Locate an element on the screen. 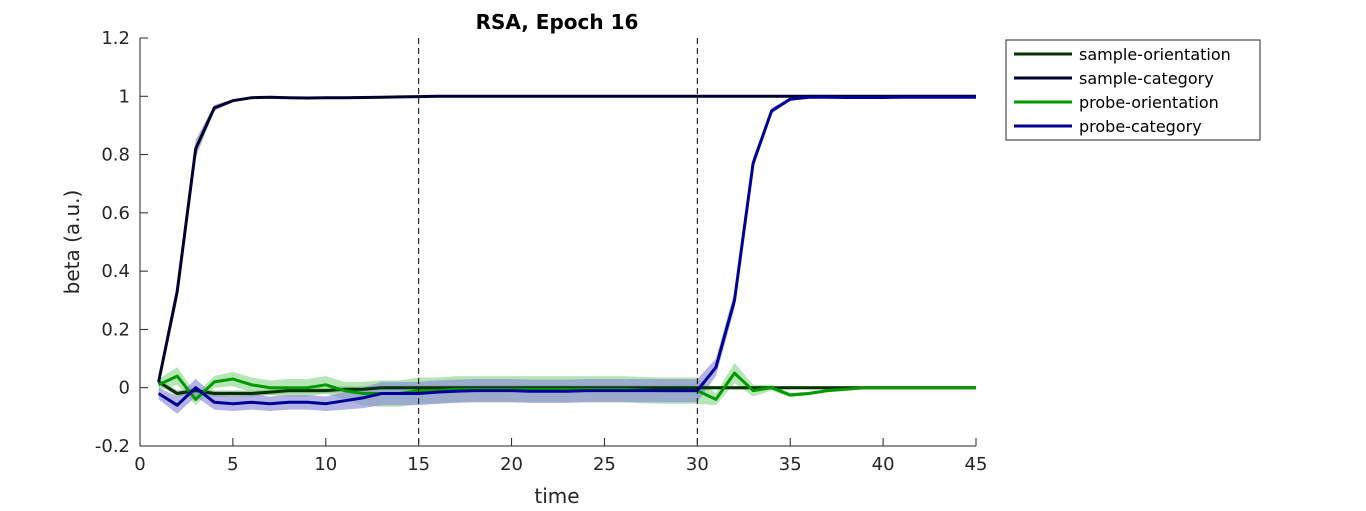 The height and width of the screenshot is (511, 1366). x-tick-label: 10 is located at coordinates (325, 464).